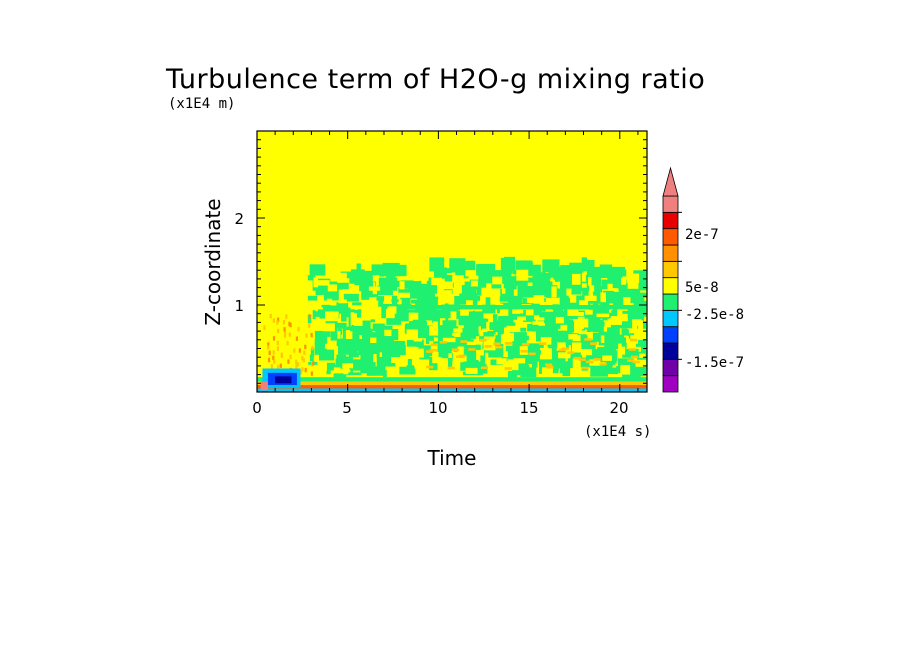 This screenshot has height=654, width=904. Describe the element at coordinates (347, 408) in the screenshot. I see `x-tick-label: 5` at that location.